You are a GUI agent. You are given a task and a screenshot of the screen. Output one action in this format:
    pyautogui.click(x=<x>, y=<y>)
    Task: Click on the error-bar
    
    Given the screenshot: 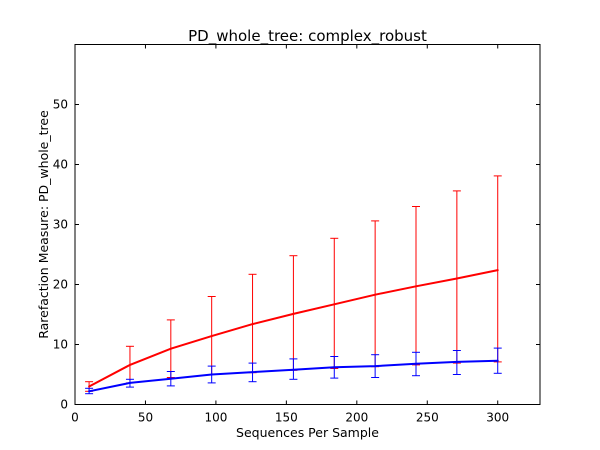 What is the action you would take?
    pyautogui.click(x=497, y=269)
    